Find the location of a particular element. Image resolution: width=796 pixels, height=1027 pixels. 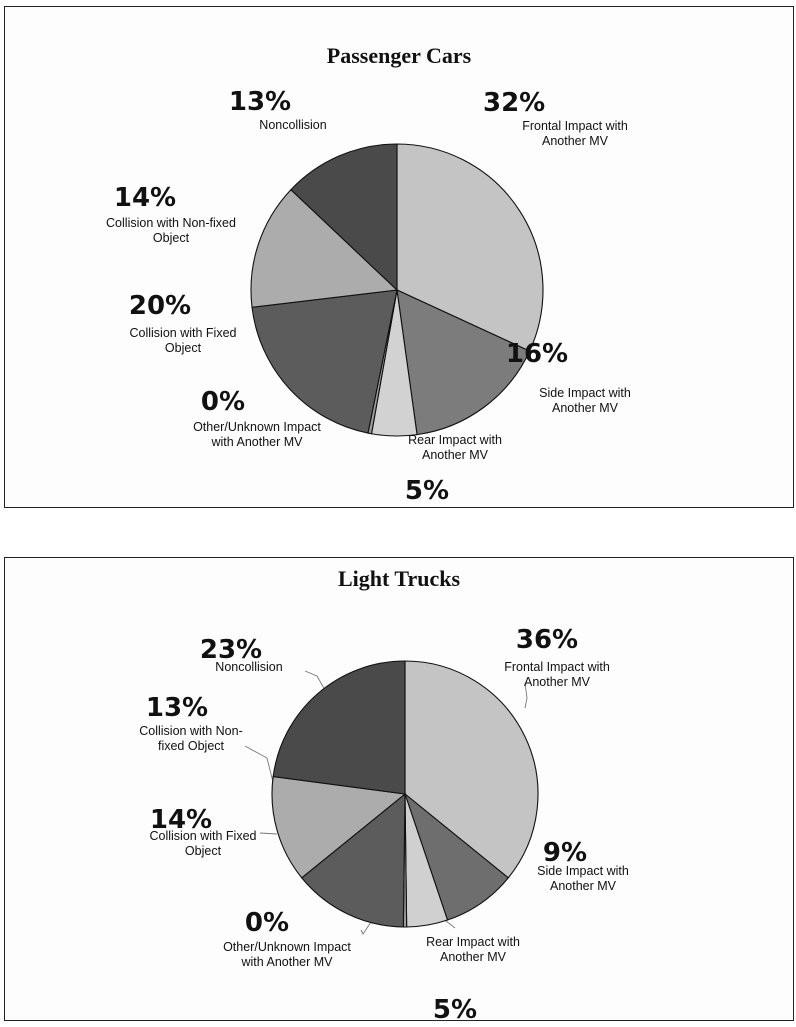

slice-percent-label: 23% is located at coordinates (231, 650).